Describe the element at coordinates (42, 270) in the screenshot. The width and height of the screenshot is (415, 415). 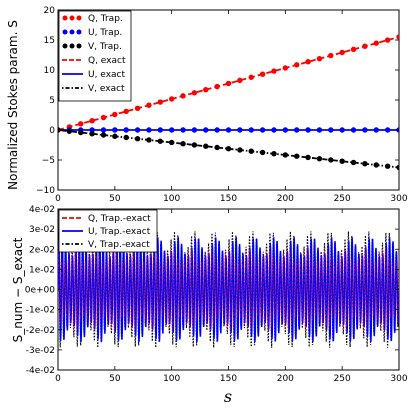
I see `bottom-y-tick-label: 1e-02` at that location.